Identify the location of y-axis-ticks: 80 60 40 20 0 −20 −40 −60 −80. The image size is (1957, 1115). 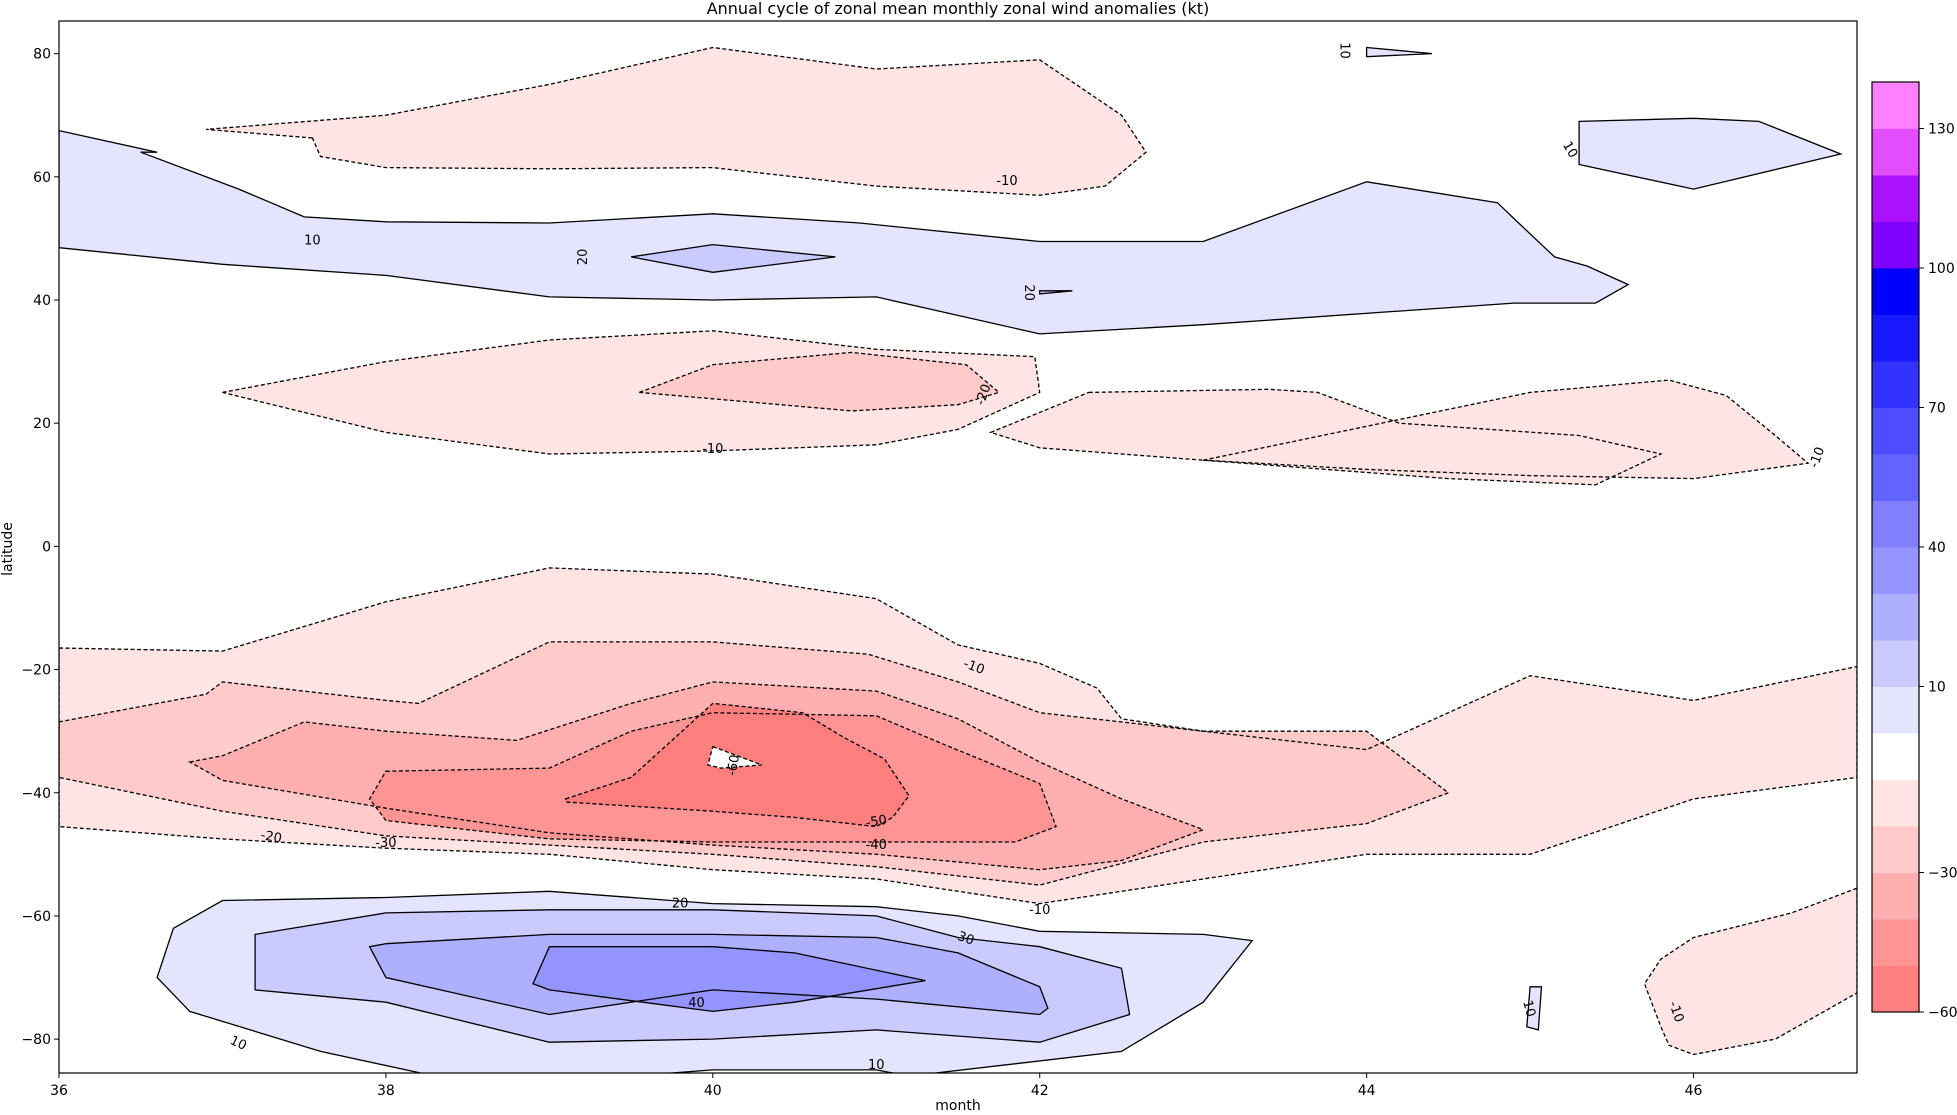
(40, 547).